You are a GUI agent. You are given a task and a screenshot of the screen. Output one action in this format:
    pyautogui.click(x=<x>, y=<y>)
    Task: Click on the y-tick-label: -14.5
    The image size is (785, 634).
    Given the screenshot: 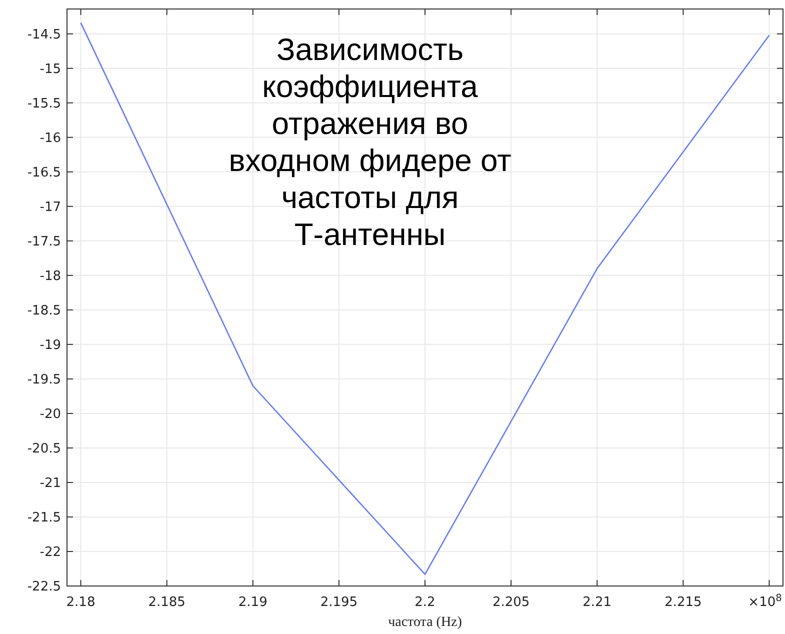 What is the action you would take?
    pyautogui.click(x=44, y=34)
    